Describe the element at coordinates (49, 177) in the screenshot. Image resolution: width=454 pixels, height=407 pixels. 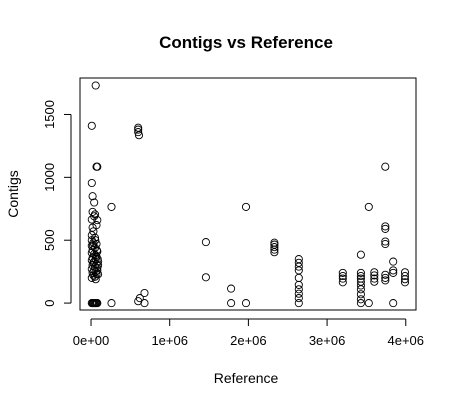
I see `y-tick-label: 1000` at that location.